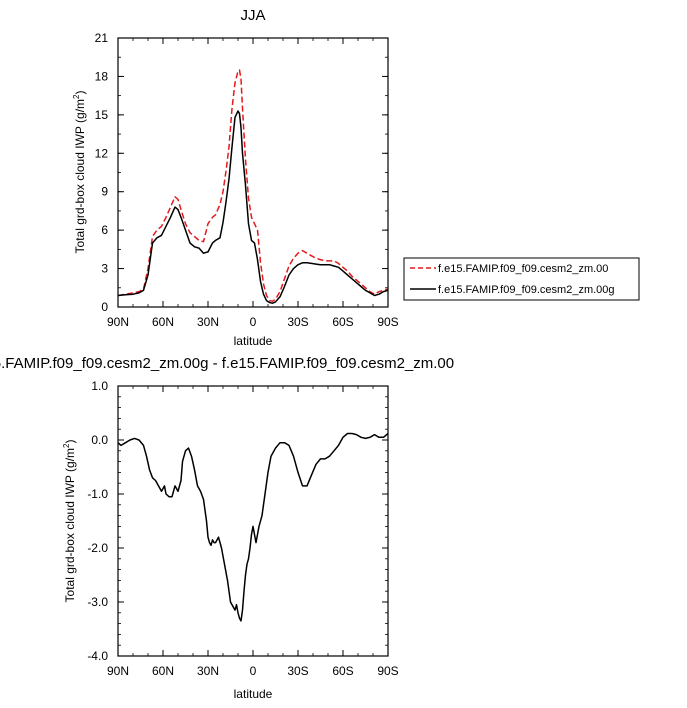 Image resolution: width=687 pixels, height=708 pixels. What do you see at coordinates (97, 602) in the screenshot?
I see `bottom-y-tick-label: -3.0` at bounding box center [97, 602].